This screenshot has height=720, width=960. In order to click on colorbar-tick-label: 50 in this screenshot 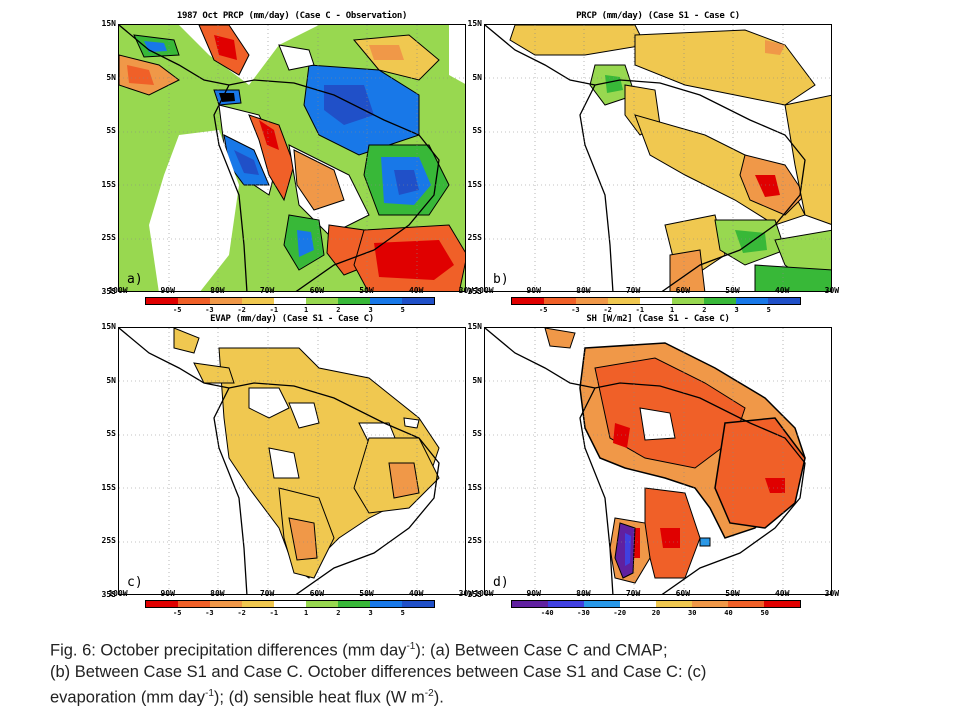, I will do `click(764, 613)`.